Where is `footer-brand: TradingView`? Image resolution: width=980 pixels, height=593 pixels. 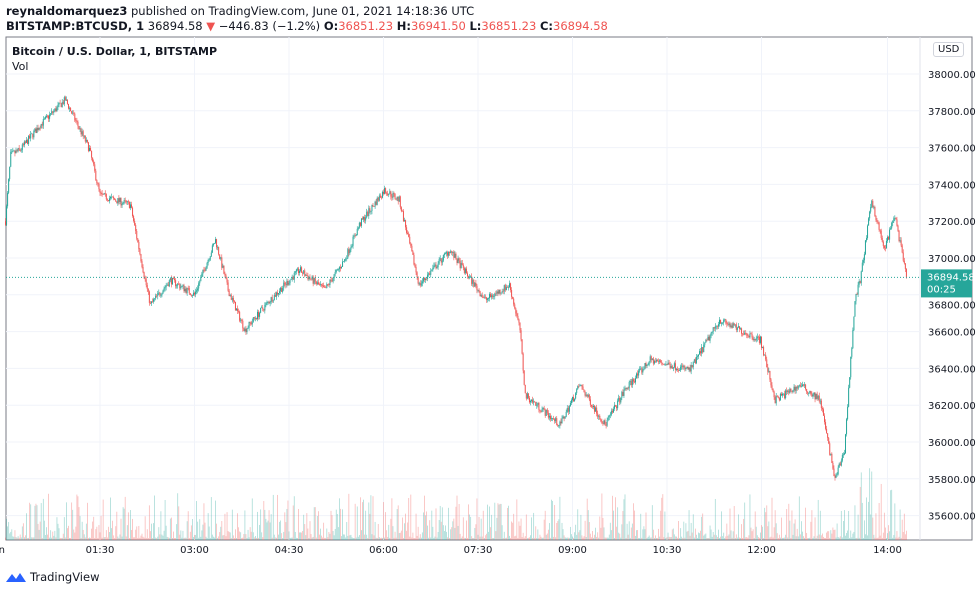 footer-brand: TradingView is located at coordinates (65, 577).